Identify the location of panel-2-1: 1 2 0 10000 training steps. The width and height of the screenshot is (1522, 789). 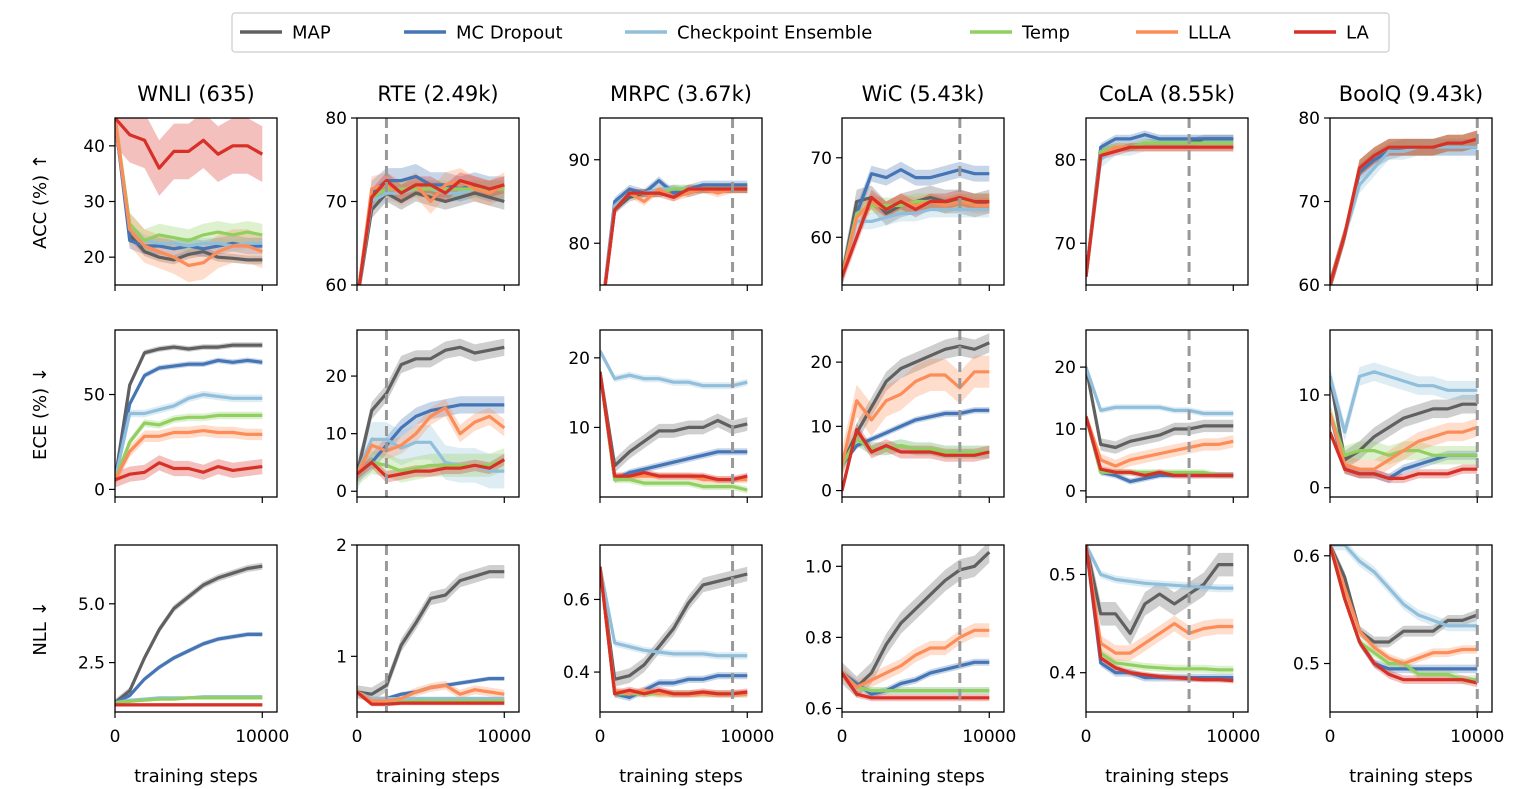
(433, 661).